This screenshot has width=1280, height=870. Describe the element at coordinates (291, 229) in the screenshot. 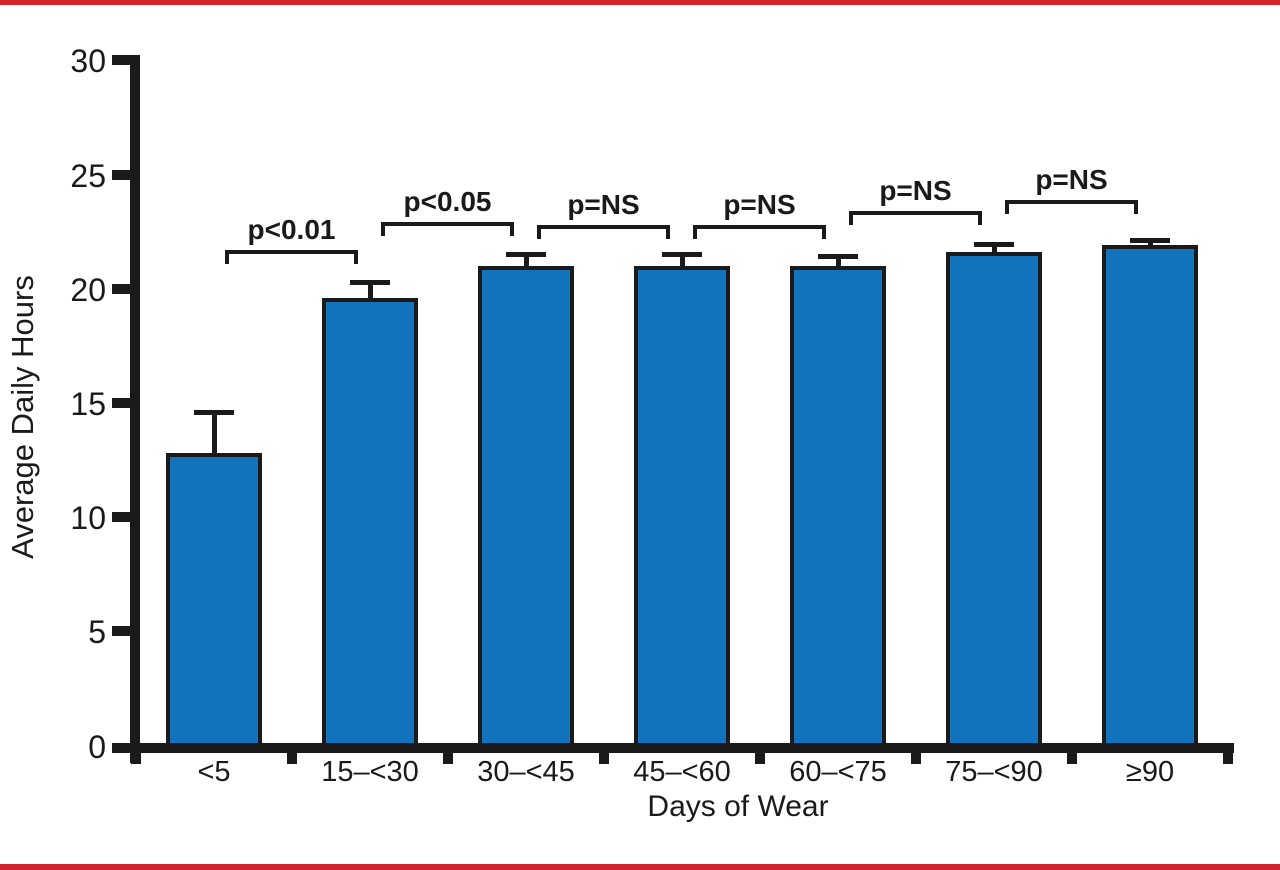

I see `p-value-label: p<0.01` at that location.